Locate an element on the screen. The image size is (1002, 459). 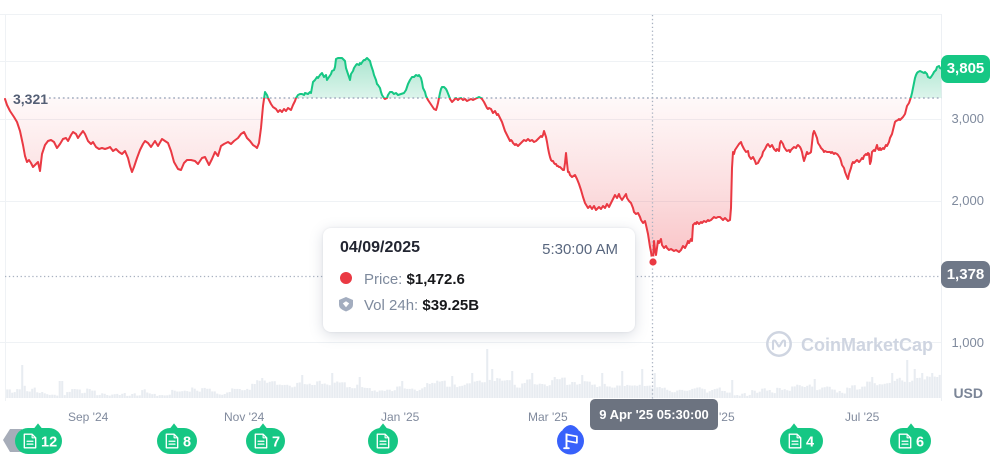
svg-text: 12 is located at coordinates (49, 443).